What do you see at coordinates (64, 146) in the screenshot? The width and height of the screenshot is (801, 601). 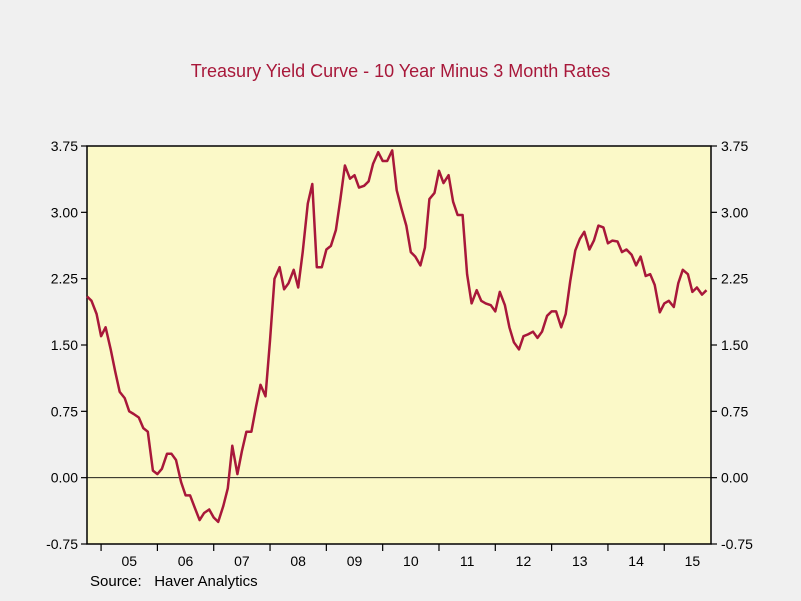 I see `left-y-tick-label: 3.75` at bounding box center [64, 146].